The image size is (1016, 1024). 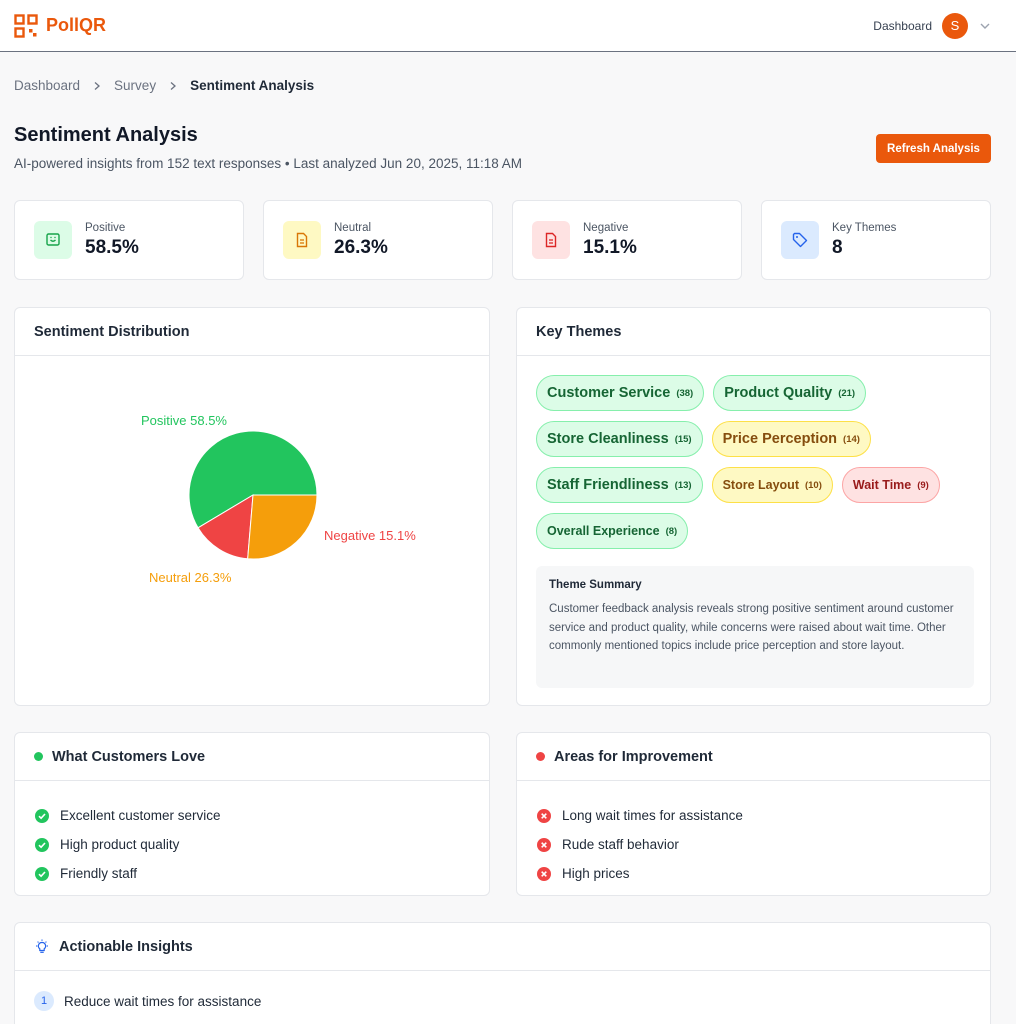 What do you see at coordinates (902, 25) in the screenshot?
I see `nav-dashboard-link: Dashboard` at bounding box center [902, 25].